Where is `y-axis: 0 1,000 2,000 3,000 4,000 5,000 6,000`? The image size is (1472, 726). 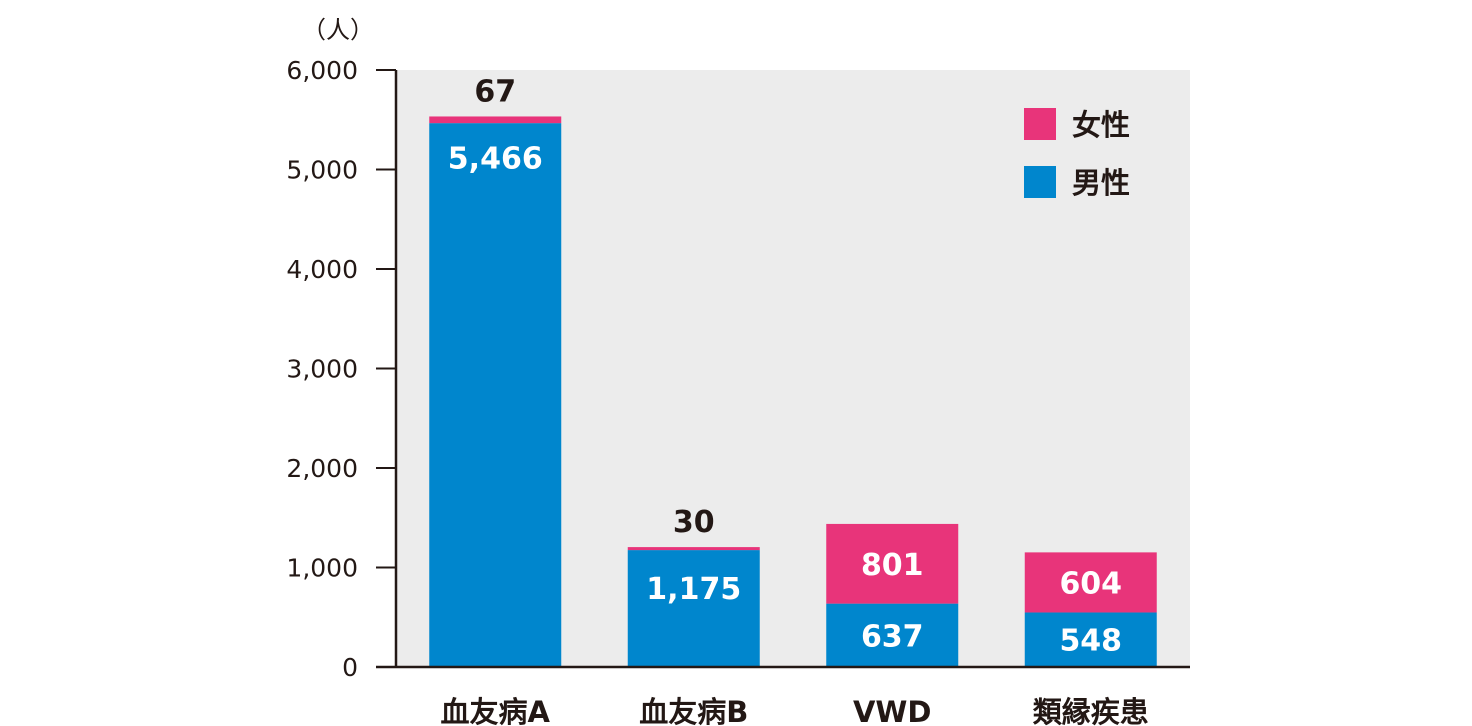
y-axis: 0 1,000 2,000 3,000 4,000 5,000 6,000 is located at coordinates (342, 369).